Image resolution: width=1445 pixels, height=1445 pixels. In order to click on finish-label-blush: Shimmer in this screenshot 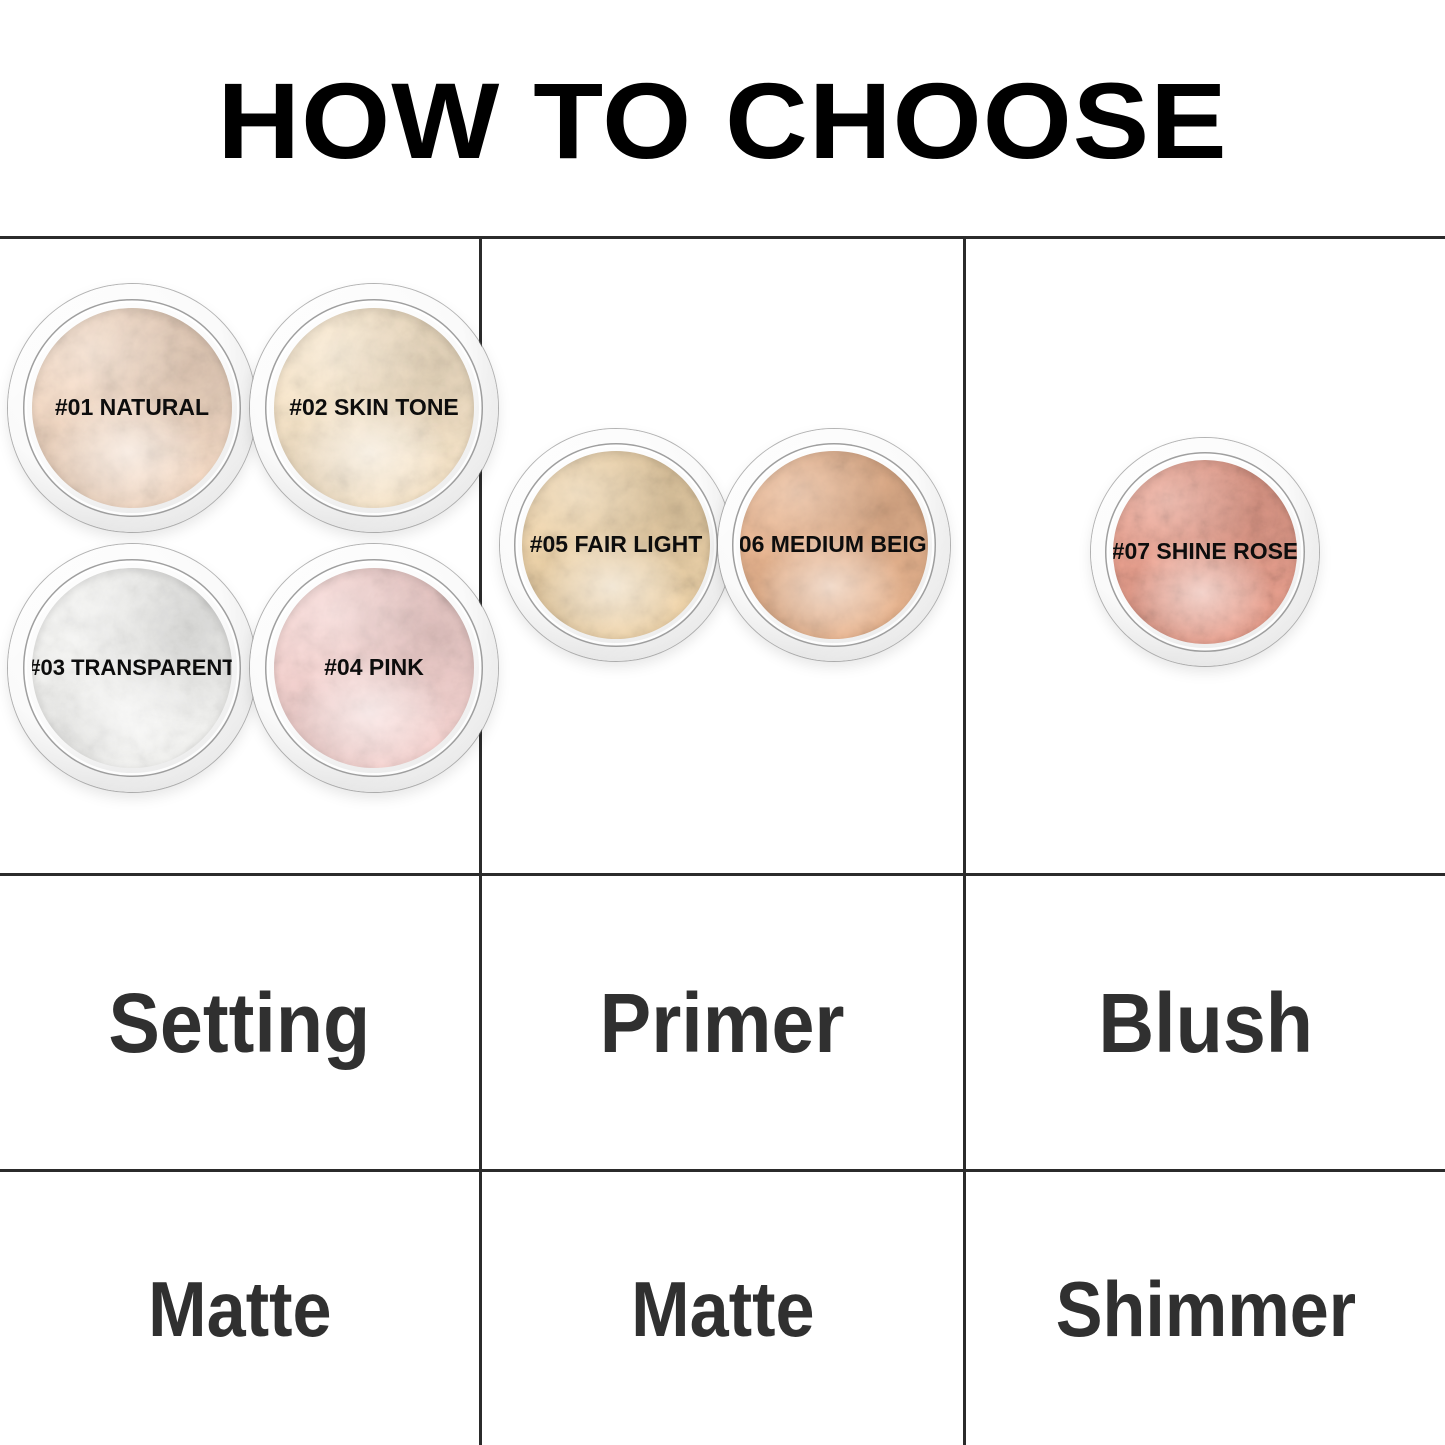, I will do `click(1205, 1308)`.